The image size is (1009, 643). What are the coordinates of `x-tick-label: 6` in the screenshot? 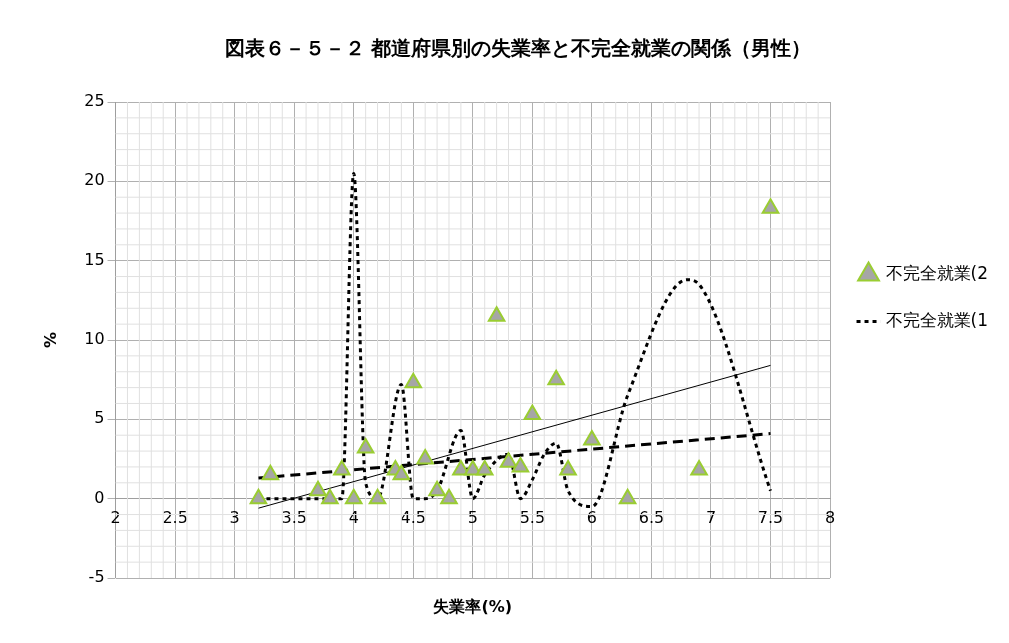 It's located at (591, 518).